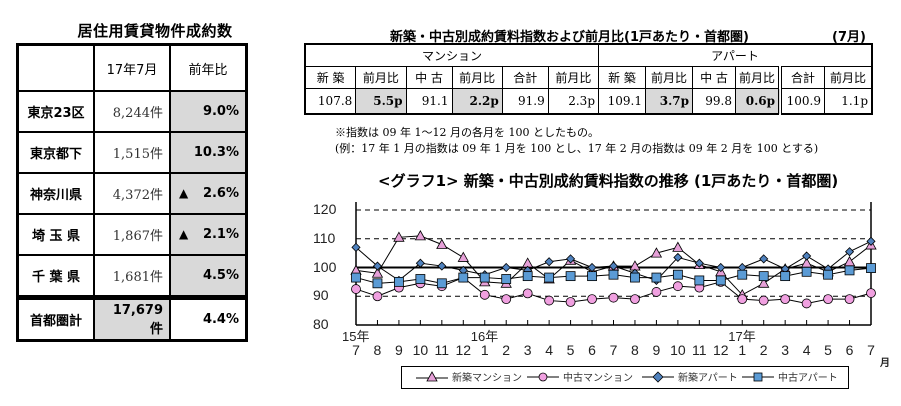 The height and width of the screenshot is (406, 901). What do you see at coordinates (356, 336) in the screenshot?
I see `year-label: 15年` at bounding box center [356, 336].